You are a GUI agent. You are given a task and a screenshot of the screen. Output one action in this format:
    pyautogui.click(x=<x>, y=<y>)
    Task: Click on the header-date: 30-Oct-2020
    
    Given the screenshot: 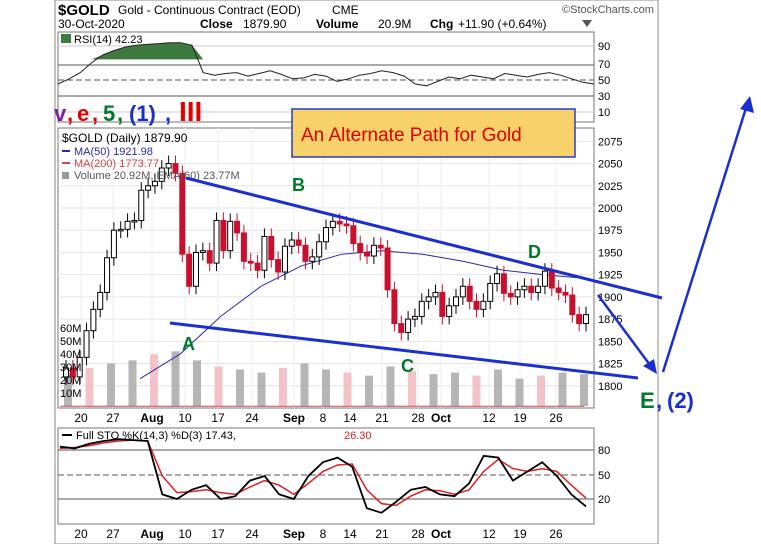 What is the action you would take?
    pyautogui.click(x=91, y=24)
    